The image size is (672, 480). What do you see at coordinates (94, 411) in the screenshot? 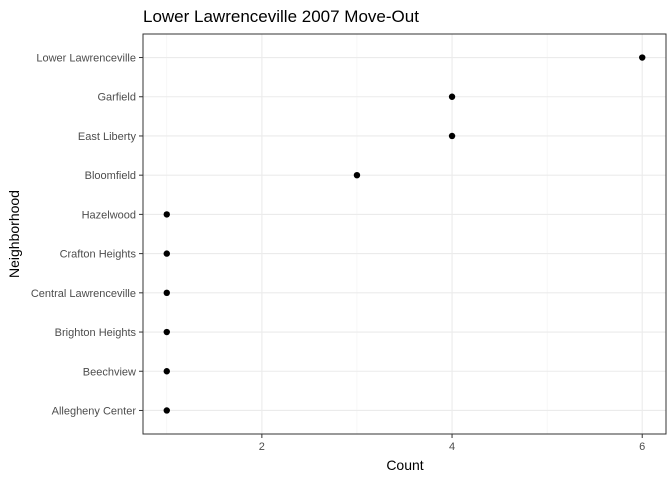
I see `y-tick-label: Allegheny Center` at bounding box center [94, 411].